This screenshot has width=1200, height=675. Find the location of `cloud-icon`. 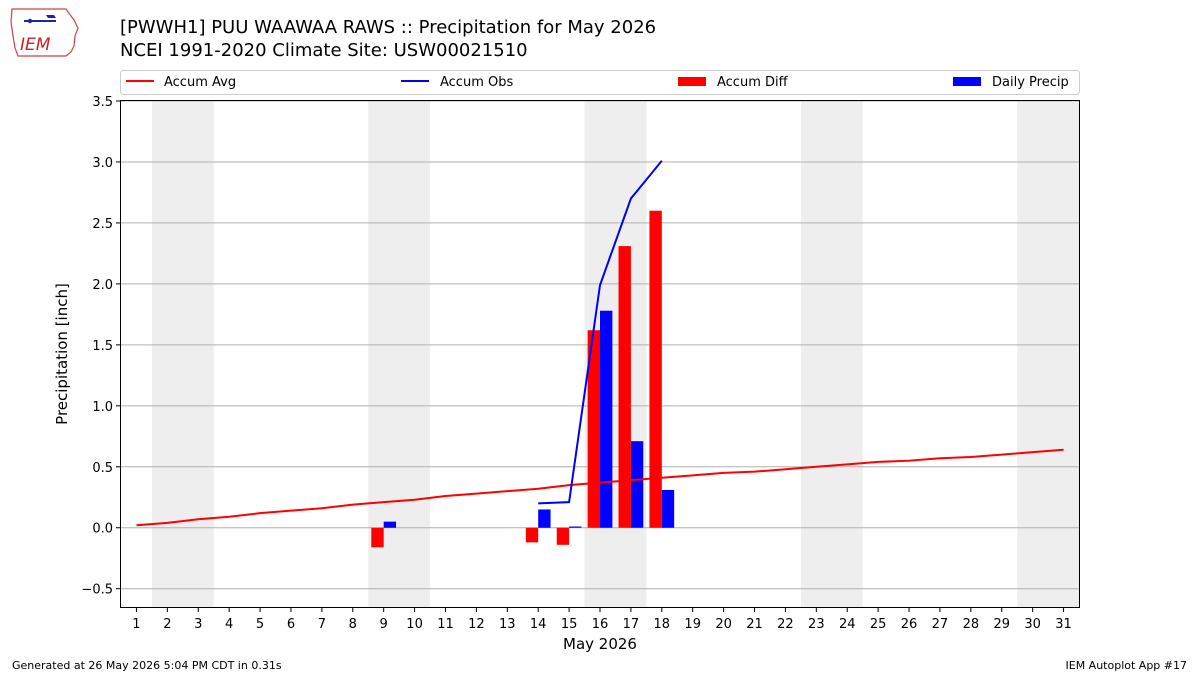

cloud-icon is located at coordinates (51, 16).